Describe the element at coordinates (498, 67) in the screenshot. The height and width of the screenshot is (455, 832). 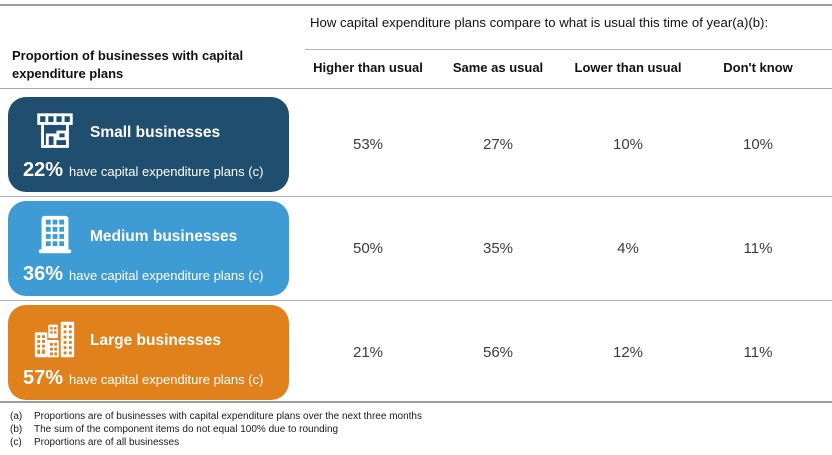
I see `column-header-same: Same as usual` at that location.